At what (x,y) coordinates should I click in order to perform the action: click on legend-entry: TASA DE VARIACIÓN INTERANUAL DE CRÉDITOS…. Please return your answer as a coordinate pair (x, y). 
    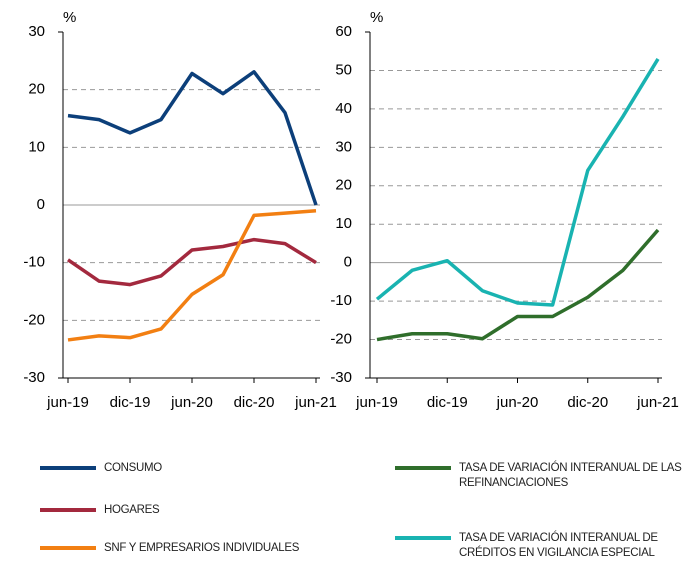
    Looking at the image, I should click on (540, 546).